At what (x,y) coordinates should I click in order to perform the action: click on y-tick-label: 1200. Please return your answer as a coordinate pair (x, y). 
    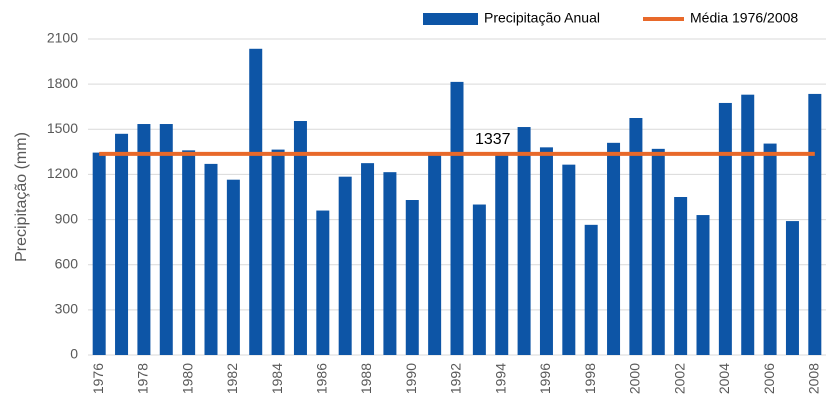
    Looking at the image, I should click on (62, 173).